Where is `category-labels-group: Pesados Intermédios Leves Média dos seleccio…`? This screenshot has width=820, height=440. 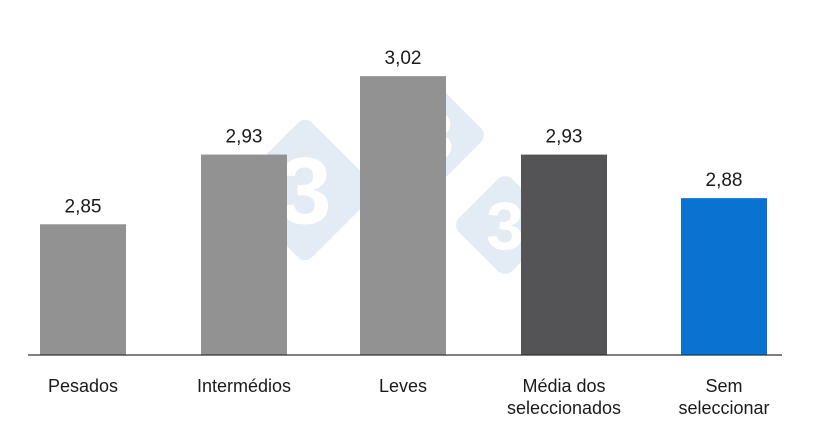
category-labels-group: Pesados Intermédios Leves Média dos seleccio… is located at coordinates (409, 397).